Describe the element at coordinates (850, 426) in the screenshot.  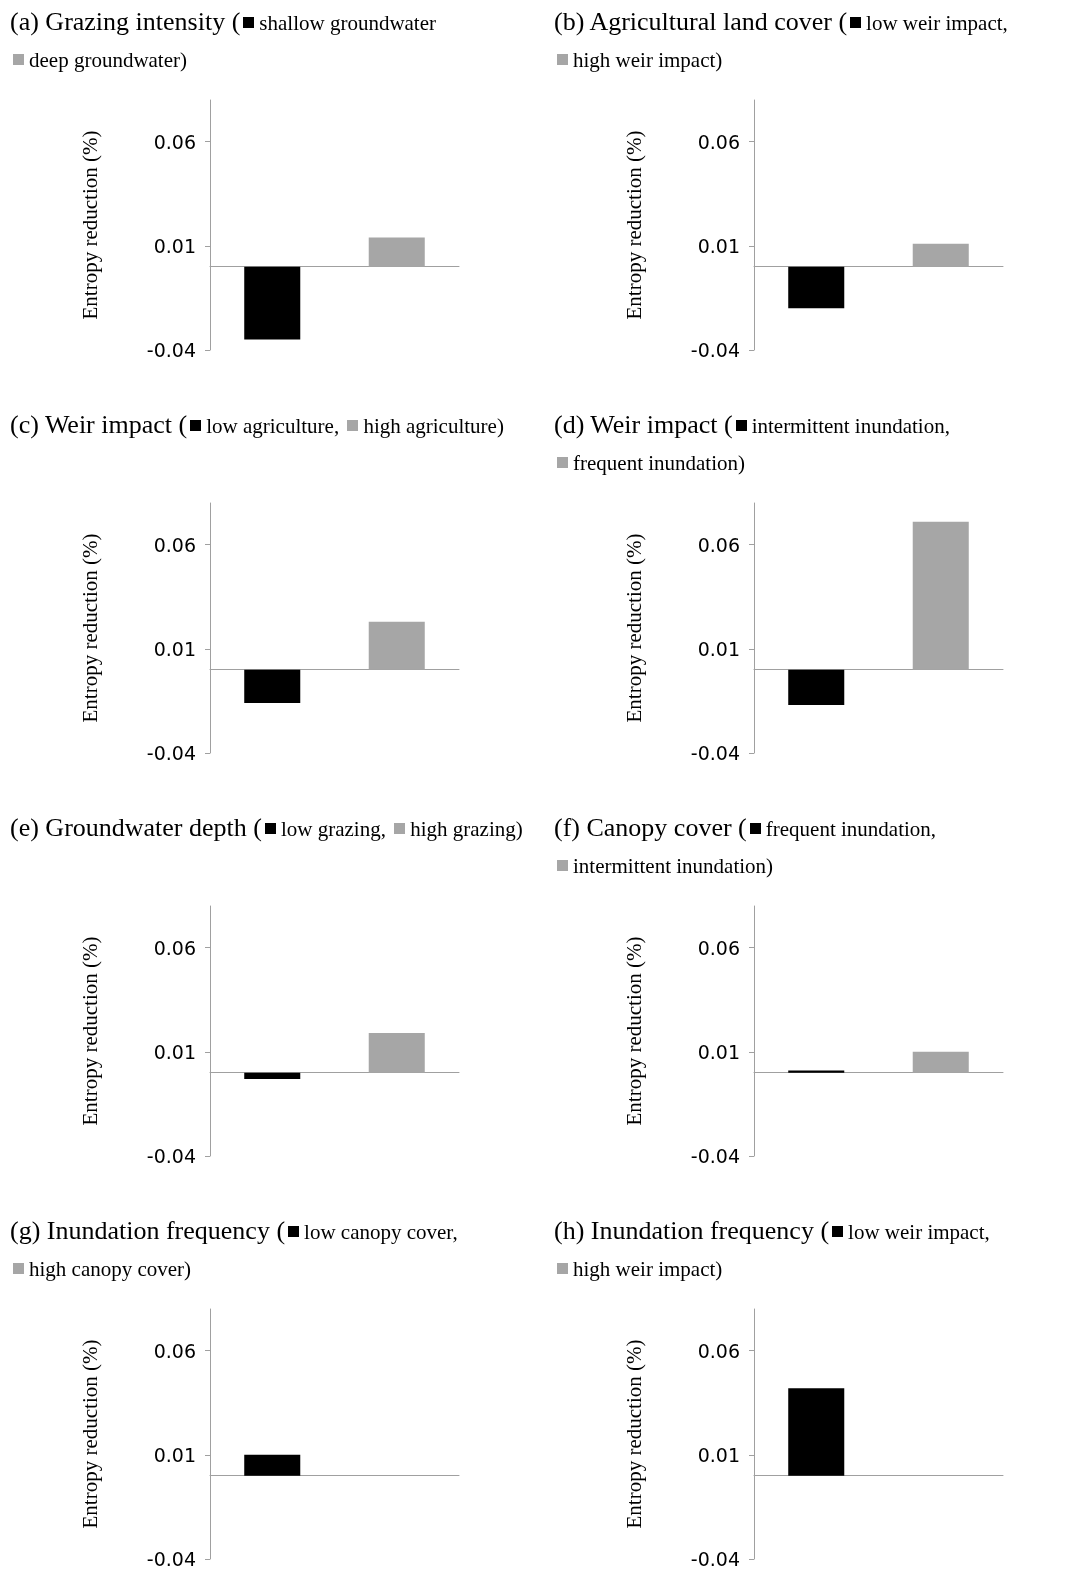
I see `legend-label: intermittent inundation,` at that location.